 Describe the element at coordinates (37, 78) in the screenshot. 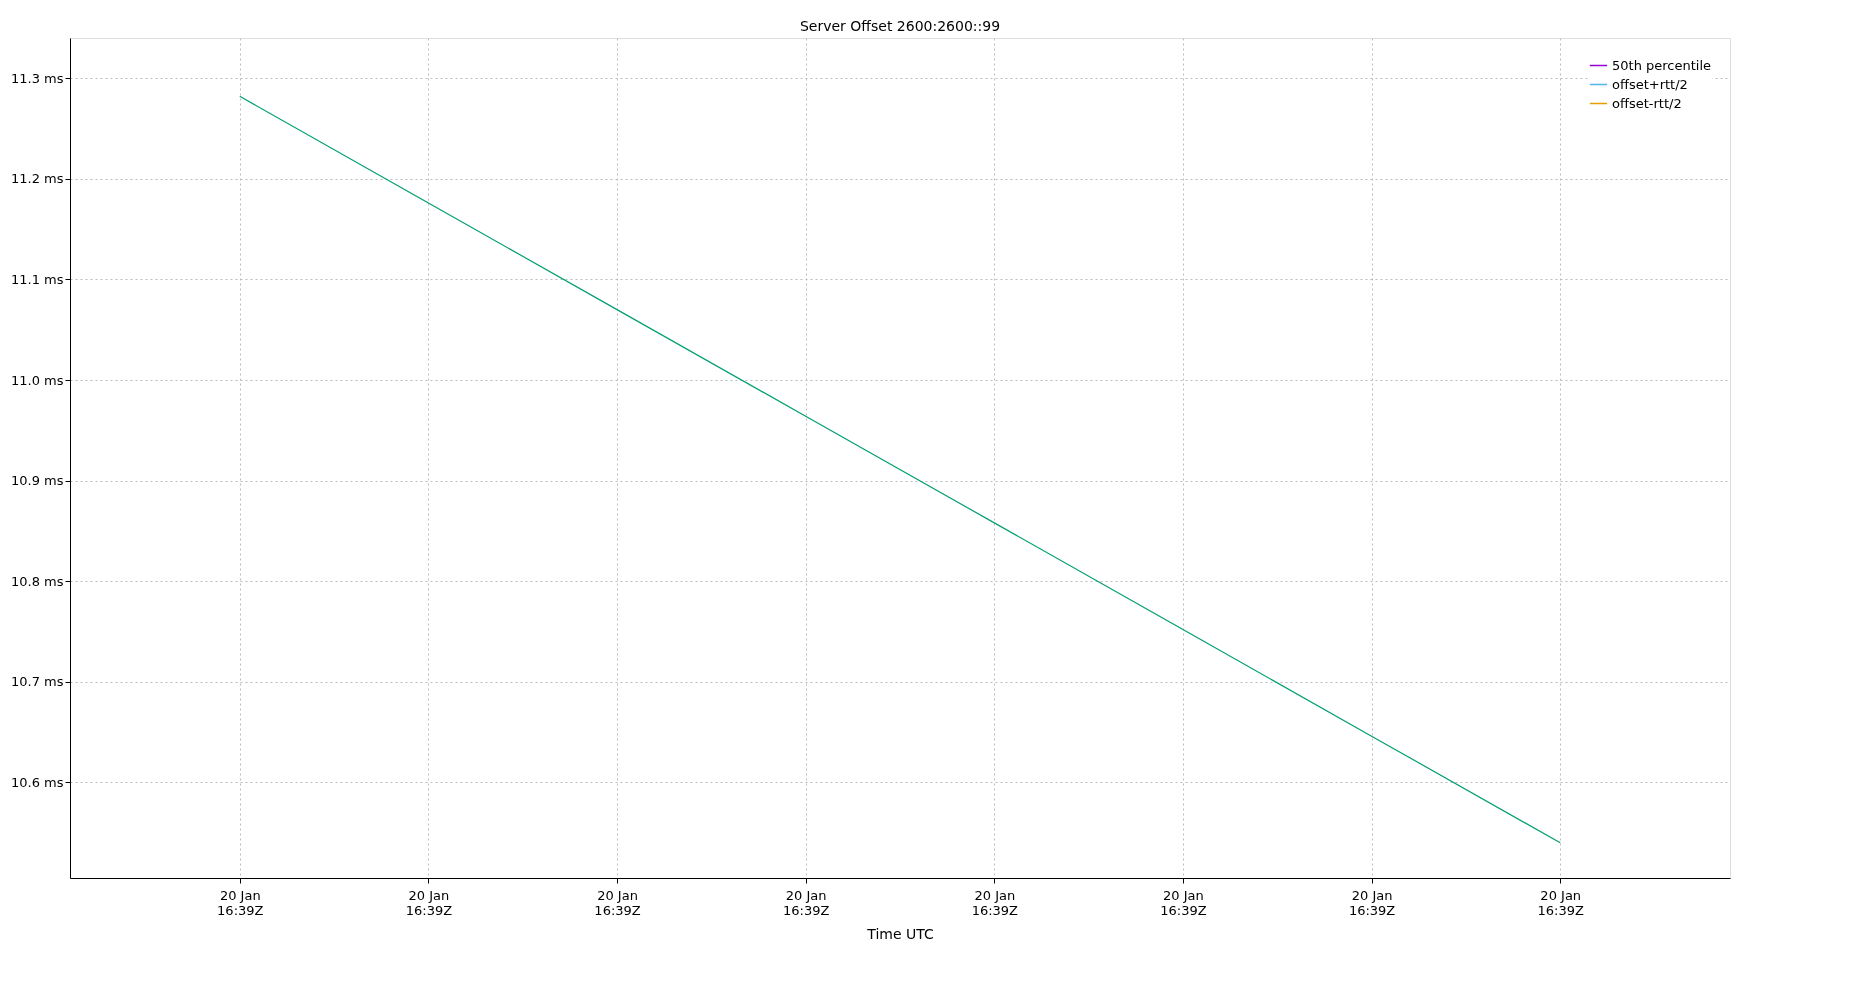

I see `y-tick-label: 11.3 ms` at that location.